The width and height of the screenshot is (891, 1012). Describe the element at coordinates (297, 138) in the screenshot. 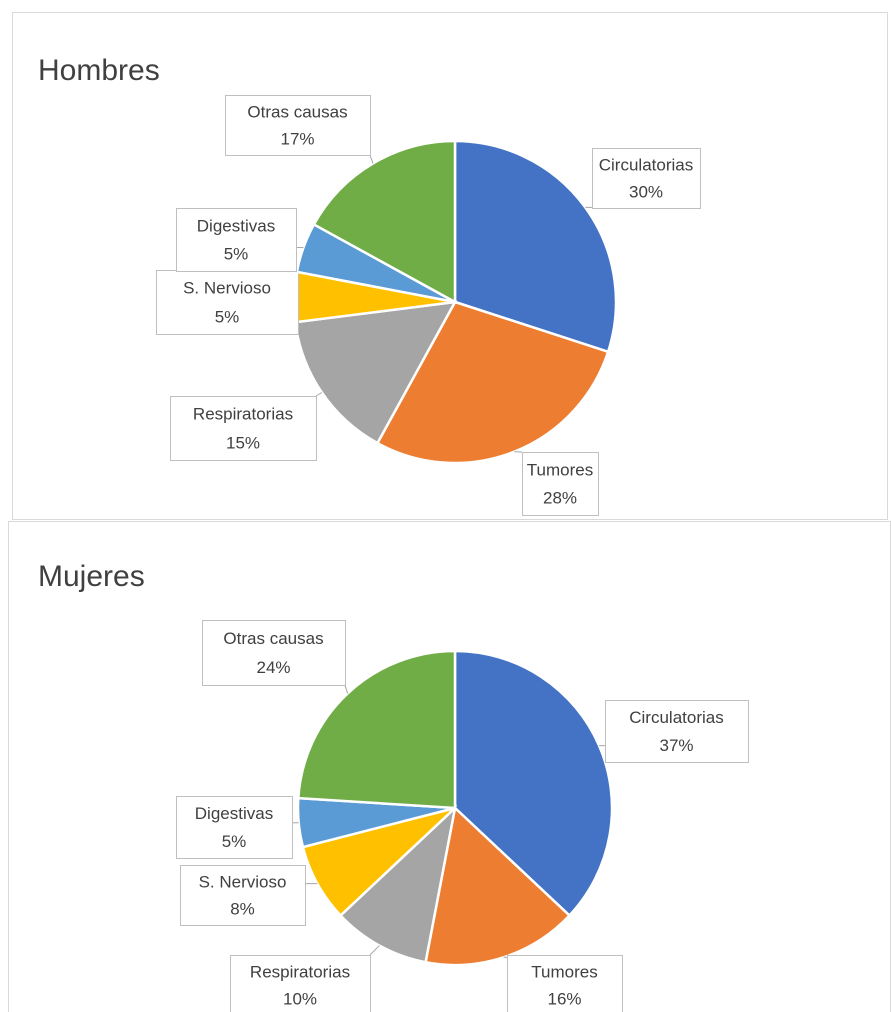

I see `label-value: 17%` at that location.